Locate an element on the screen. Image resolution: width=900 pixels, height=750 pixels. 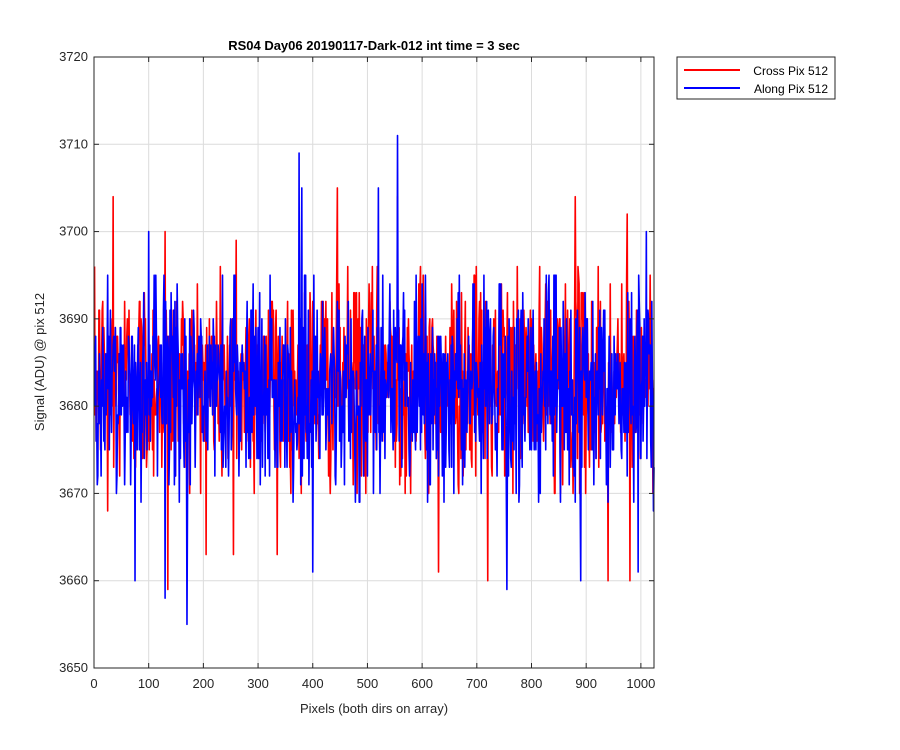
legend: Cross Pix 512 Along Pix 512 is located at coordinates (756, 78).